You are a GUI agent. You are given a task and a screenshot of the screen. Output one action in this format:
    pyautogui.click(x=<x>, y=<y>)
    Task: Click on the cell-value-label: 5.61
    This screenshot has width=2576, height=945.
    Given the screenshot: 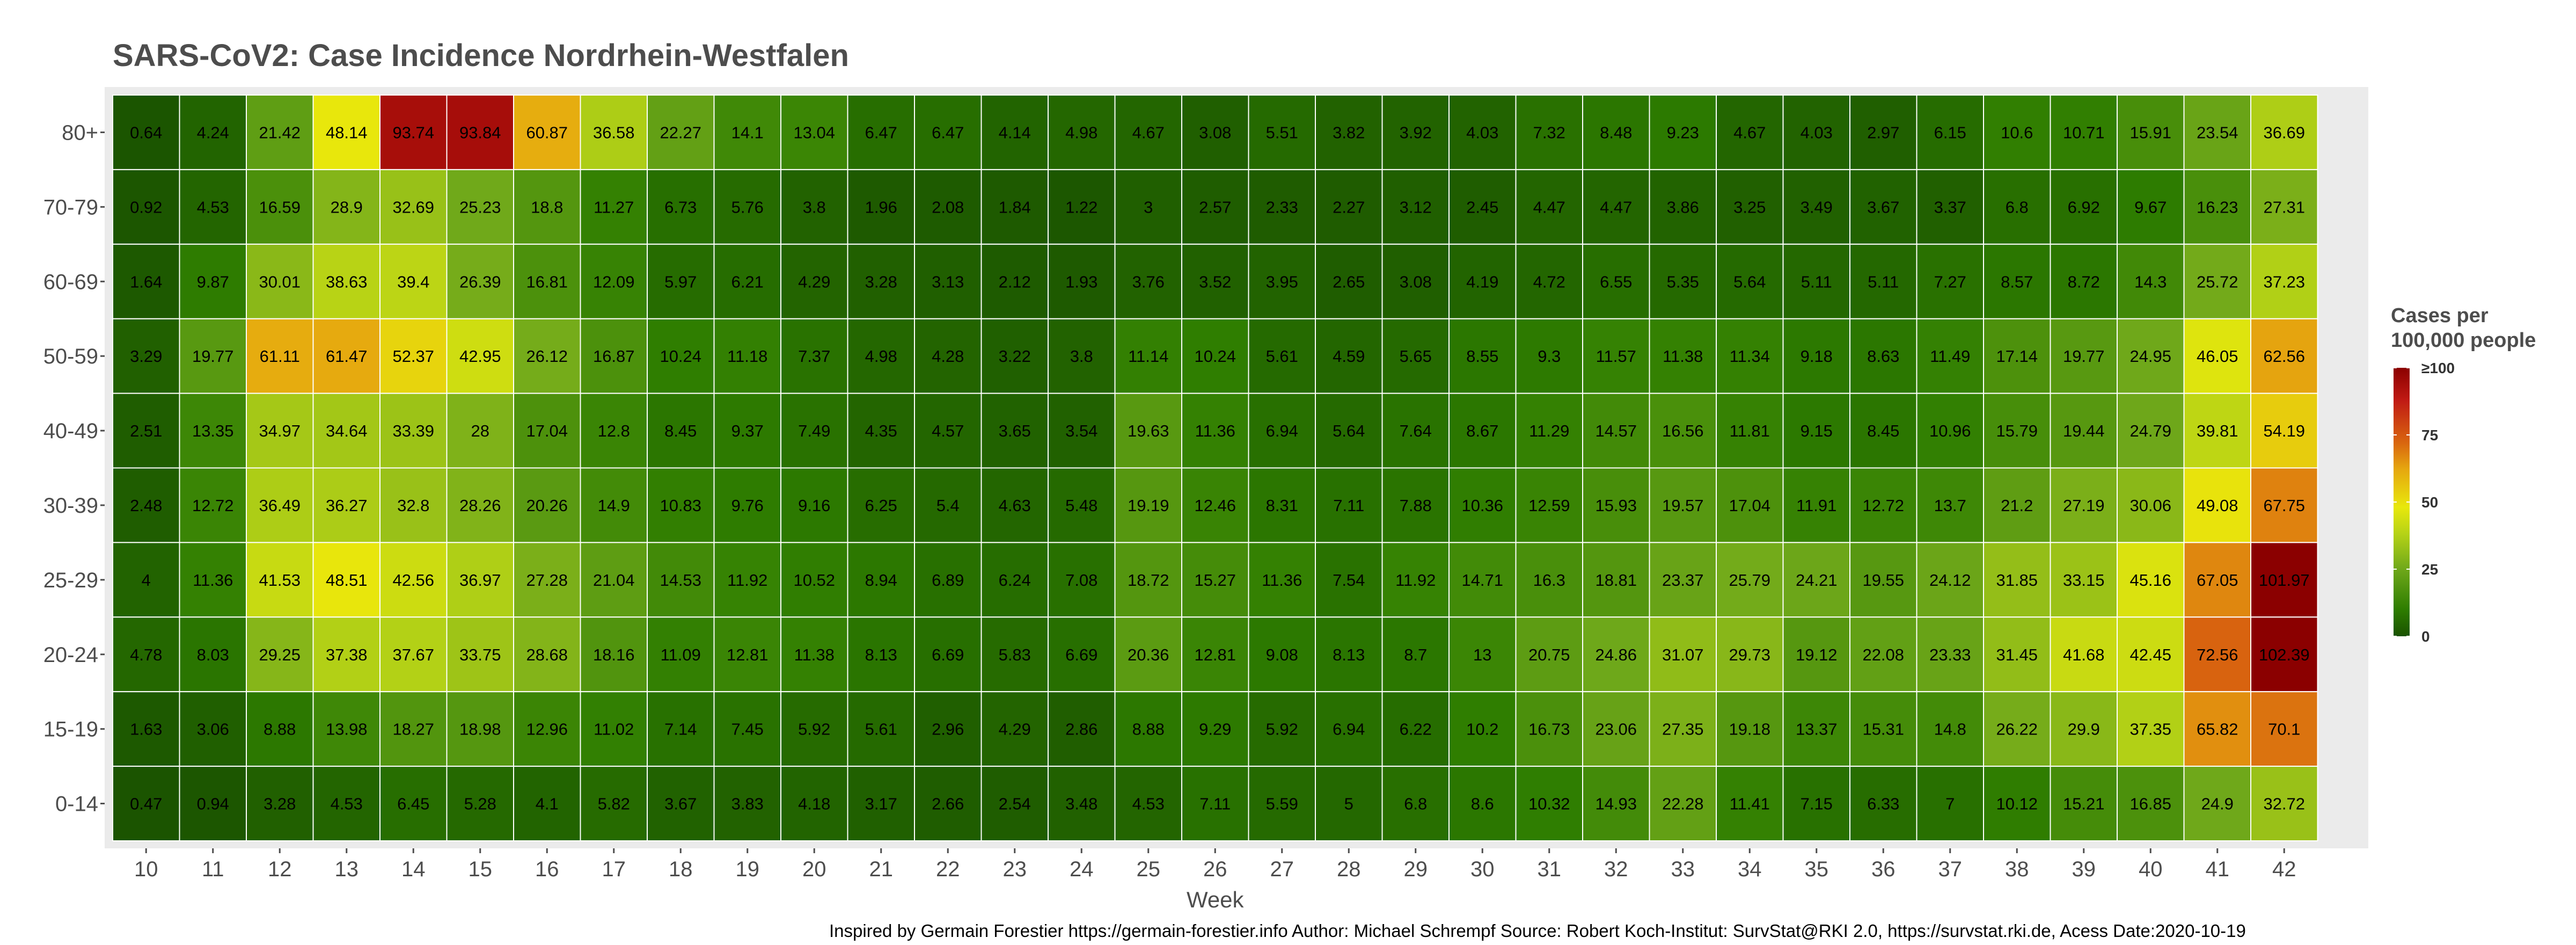 What is the action you would take?
    pyautogui.click(x=1282, y=356)
    